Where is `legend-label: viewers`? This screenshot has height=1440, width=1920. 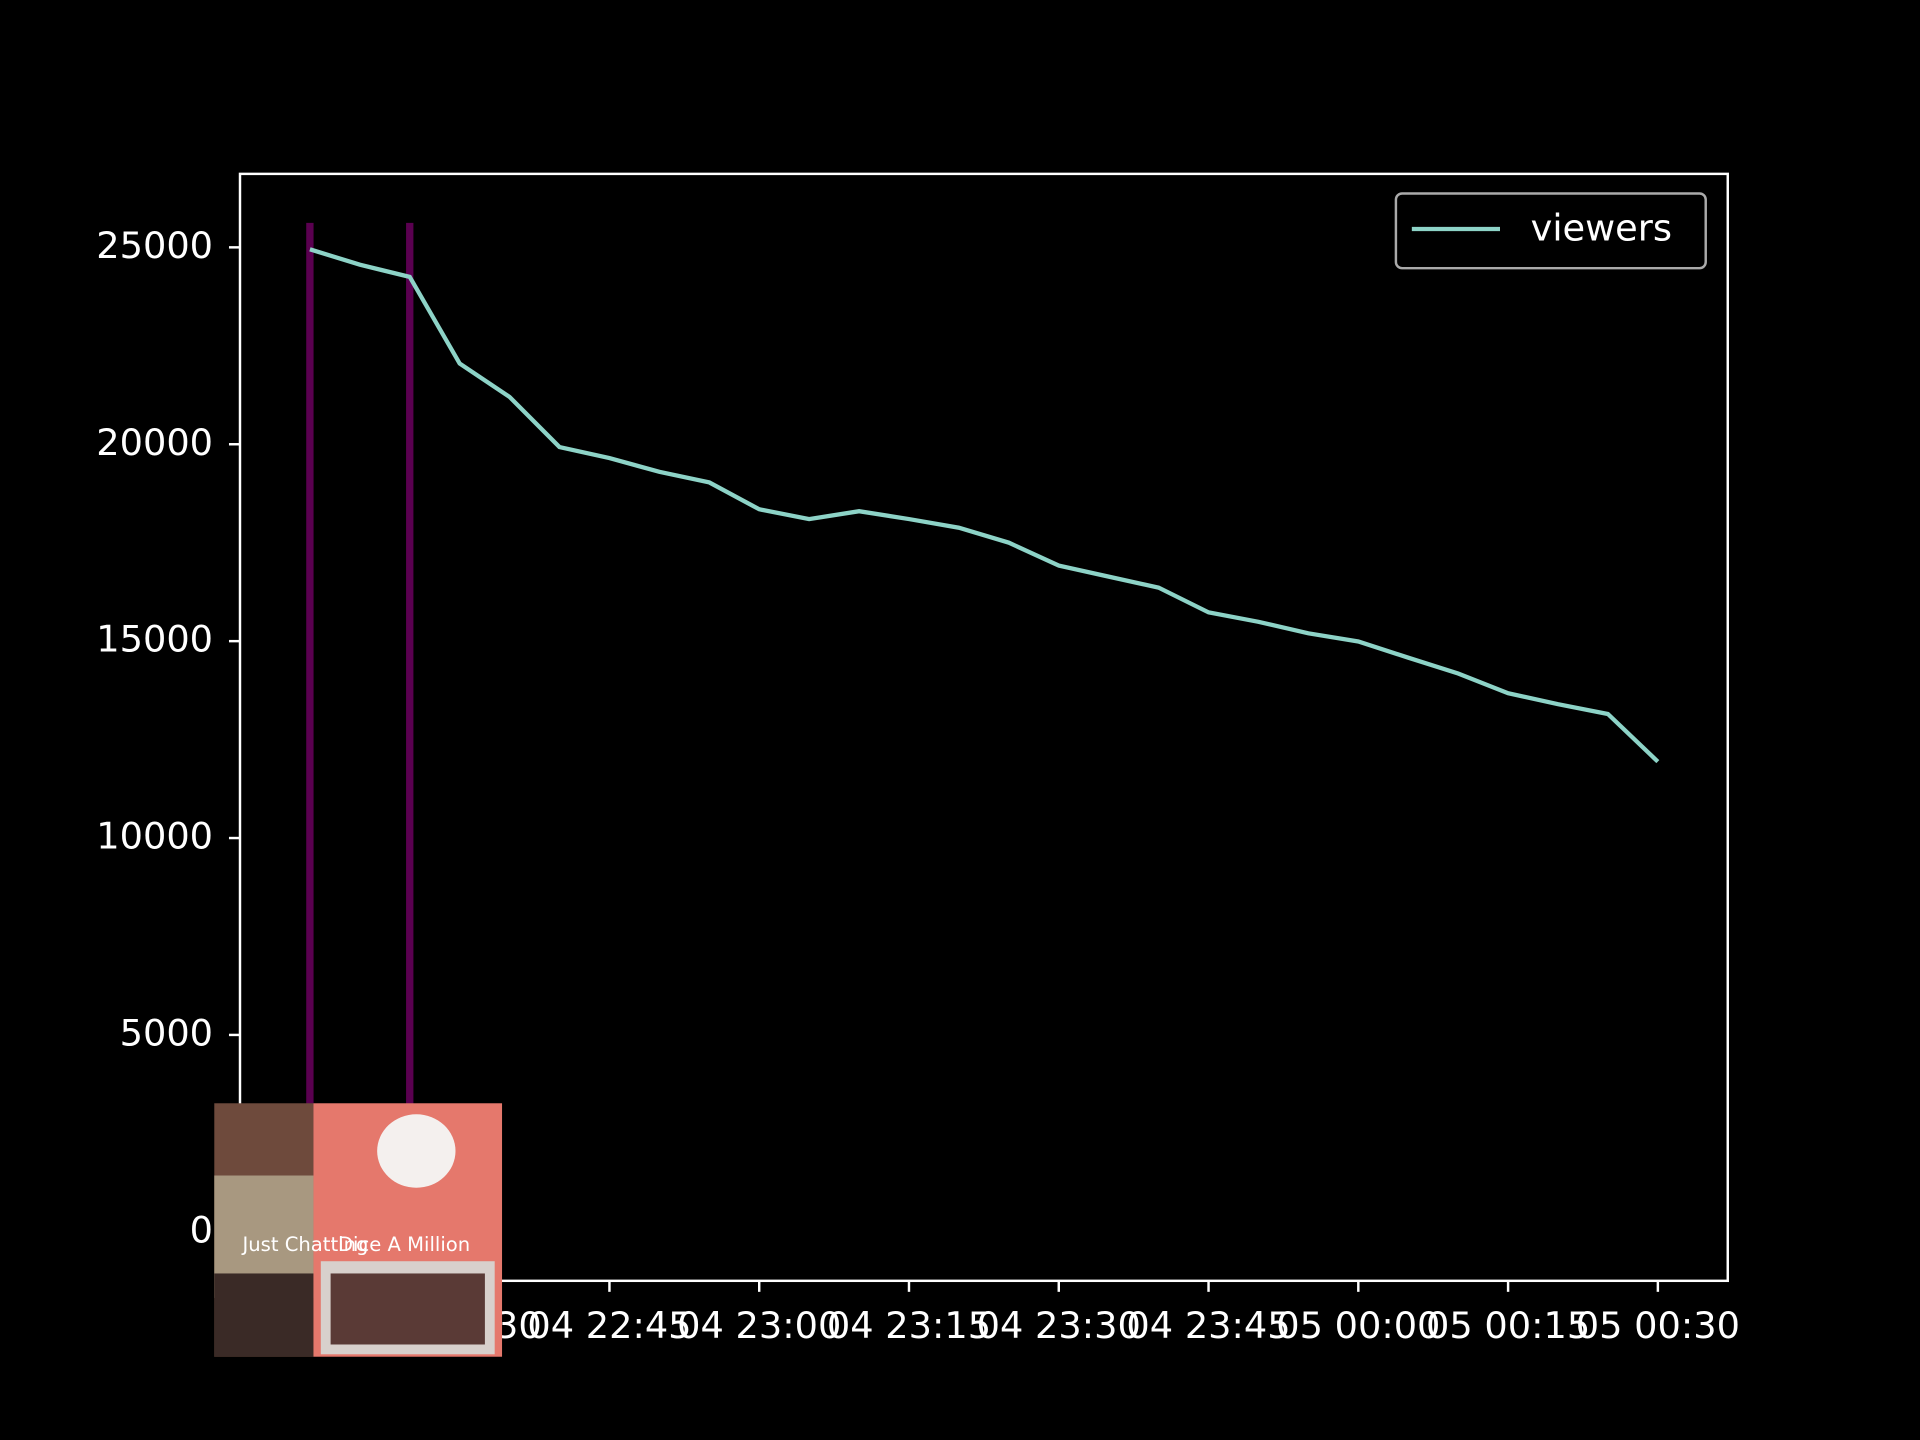 legend-label: viewers is located at coordinates (1601, 228).